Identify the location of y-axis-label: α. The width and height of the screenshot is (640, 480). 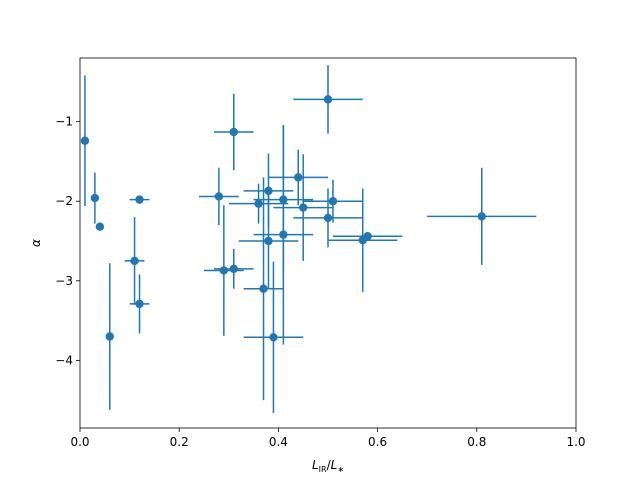
(36, 243).